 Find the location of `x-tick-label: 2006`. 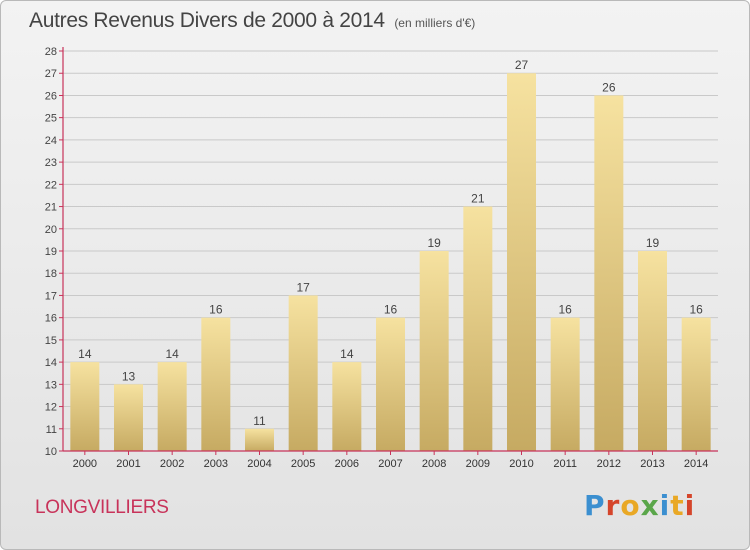

x-tick-label: 2006 is located at coordinates (347, 464).